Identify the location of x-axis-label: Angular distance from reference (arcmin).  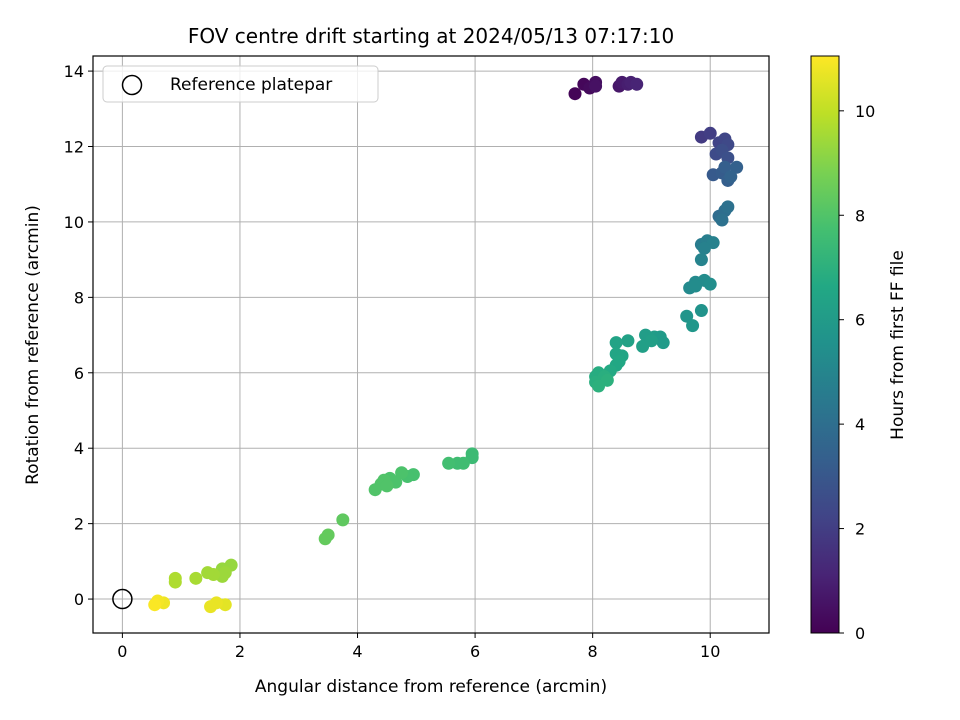
(431, 687).